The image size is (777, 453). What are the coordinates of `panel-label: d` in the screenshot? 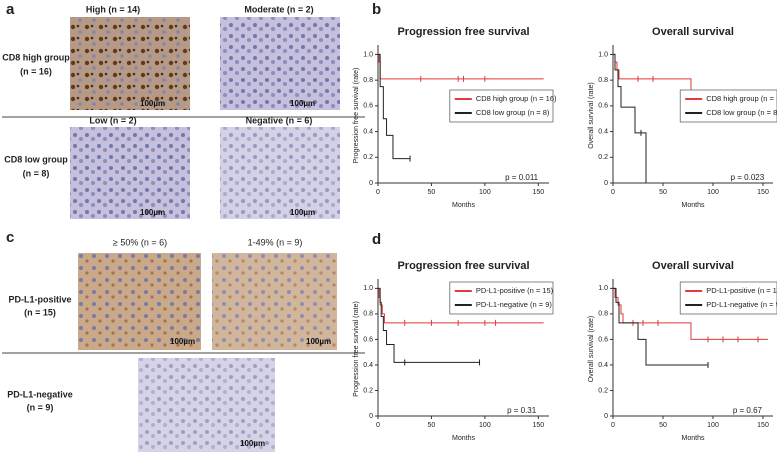 It's located at (376, 239).